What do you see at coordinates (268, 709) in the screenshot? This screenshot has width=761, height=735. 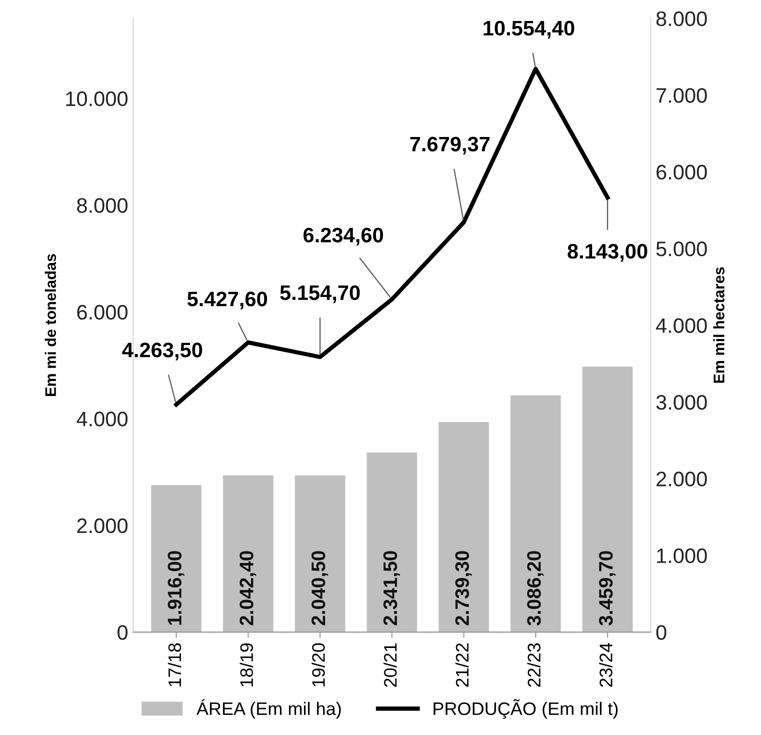 I see `legend-label: ÁREA (Em mil ha)` at bounding box center [268, 709].